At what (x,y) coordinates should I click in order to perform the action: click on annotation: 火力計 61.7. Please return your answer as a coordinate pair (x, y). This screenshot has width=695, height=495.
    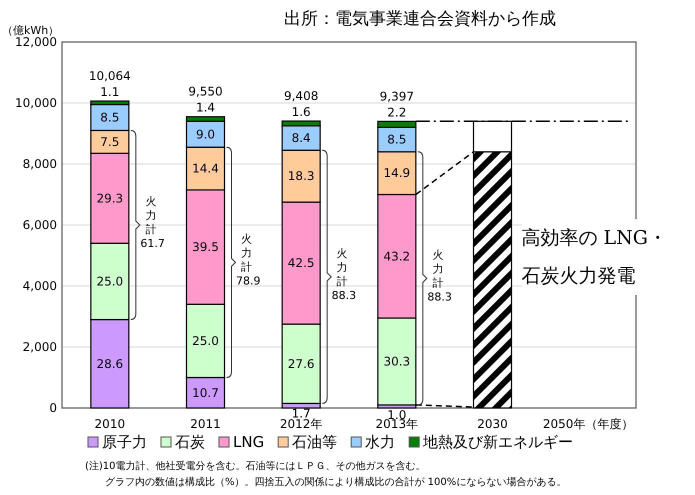
    Looking at the image, I should click on (150, 222).